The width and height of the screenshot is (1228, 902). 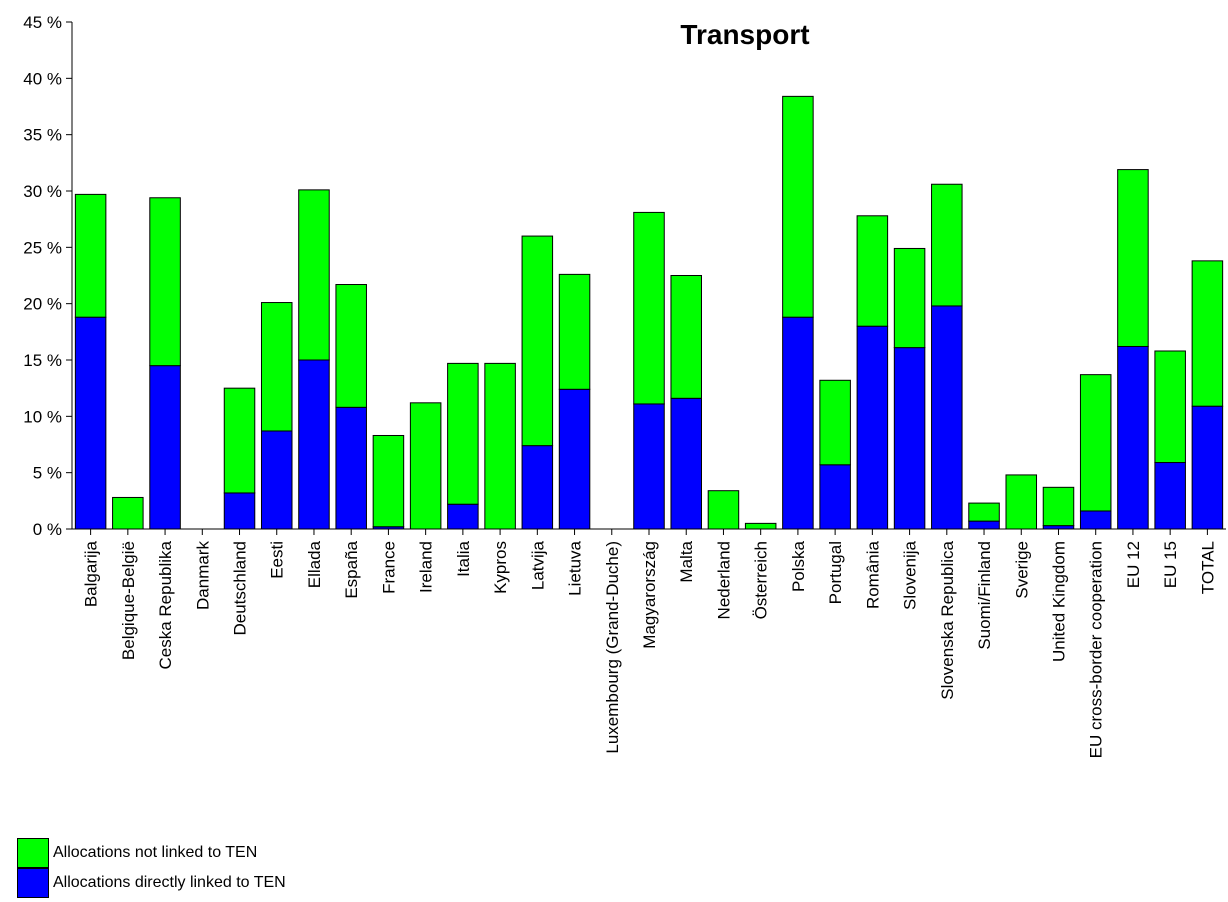 I want to click on x-tick-label: Polska, so click(x=798, y=566).